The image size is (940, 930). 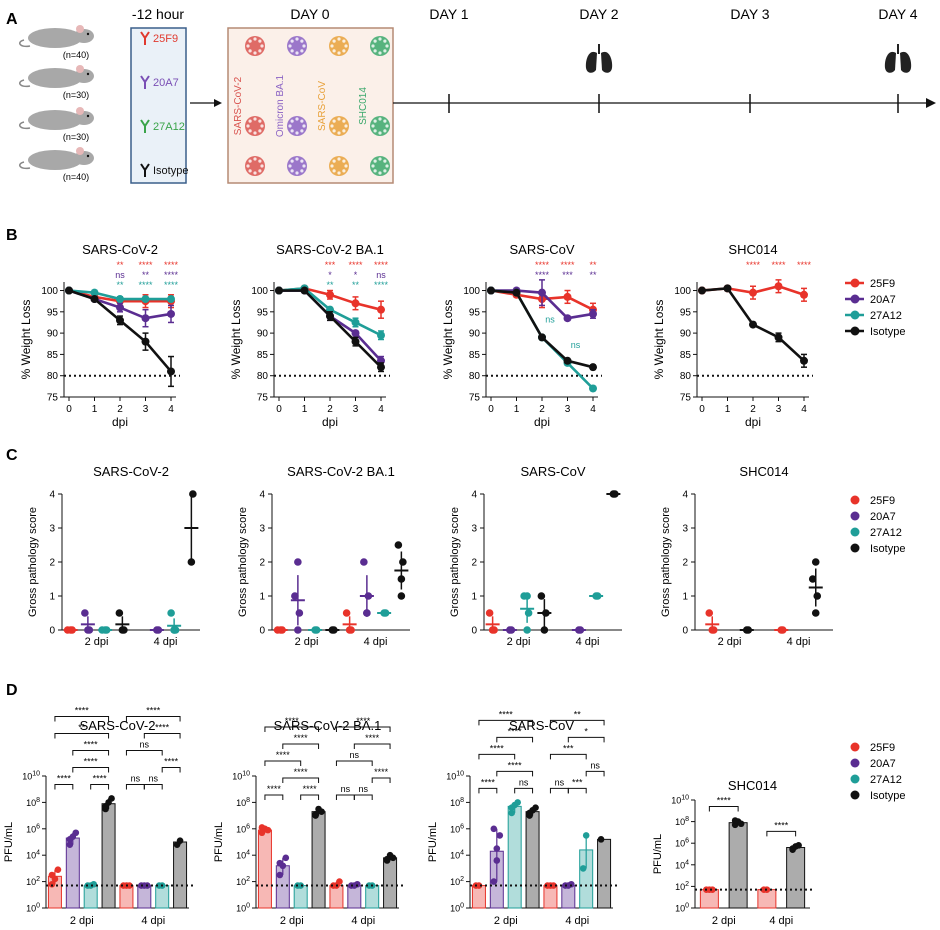 I want to click on time-label-day4: DAY 4, so click(x=897, y=14).